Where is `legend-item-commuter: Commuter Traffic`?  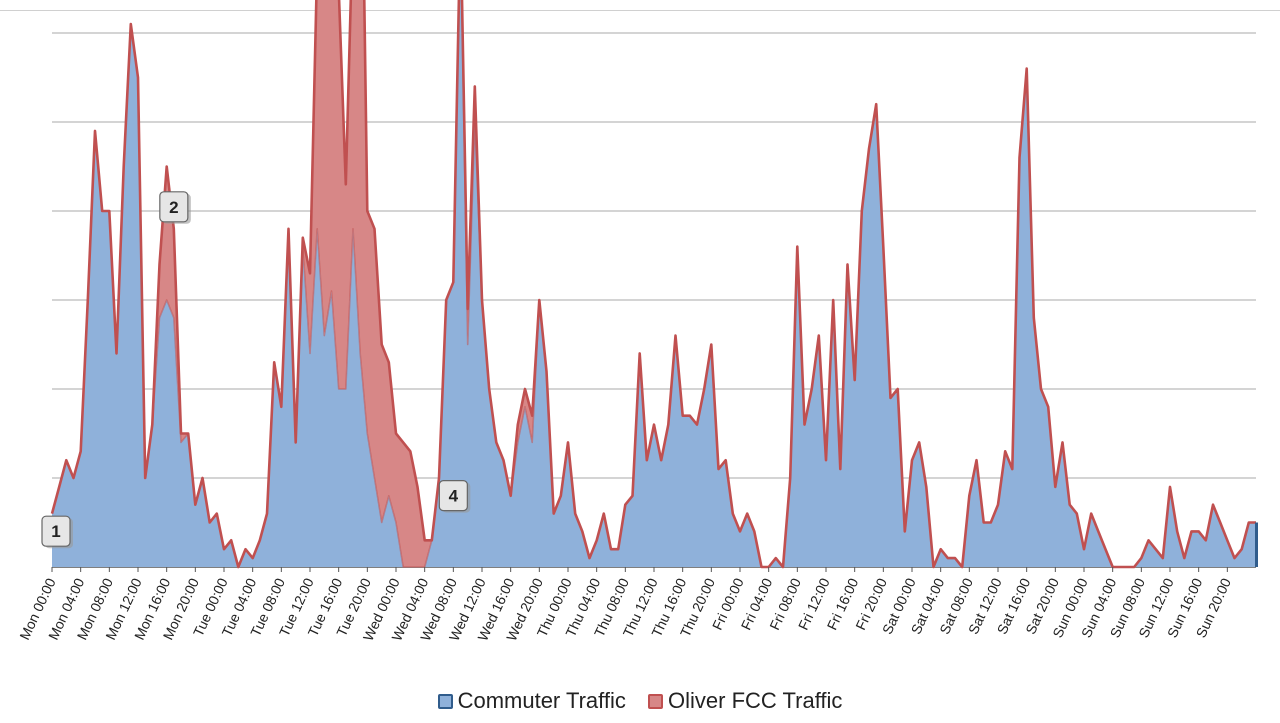 legend-item-commuter: Commuter Traffic is located at coordinates (531, 701).